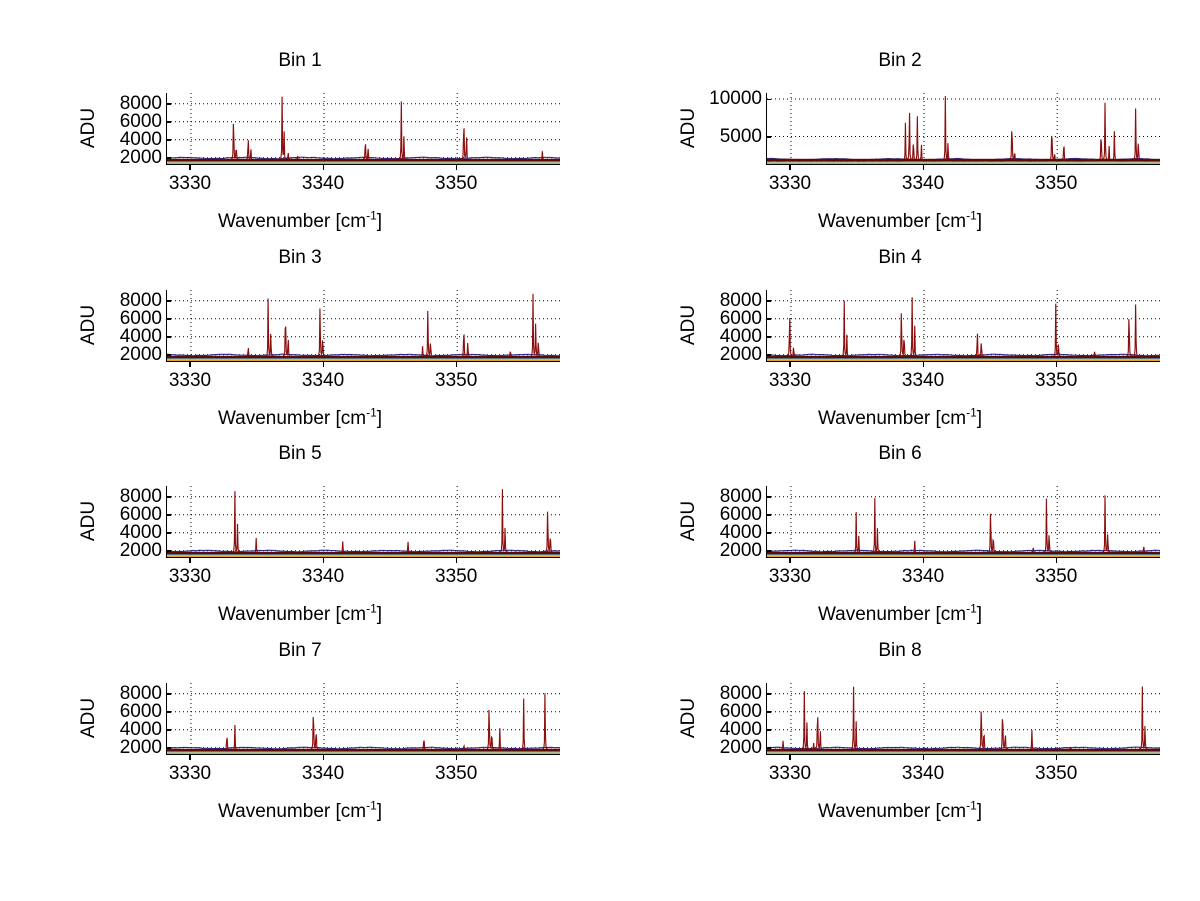  Describe the element at coordinates (300, 257) in the screenshot. I see `panel-title: Bin 3` at that location.